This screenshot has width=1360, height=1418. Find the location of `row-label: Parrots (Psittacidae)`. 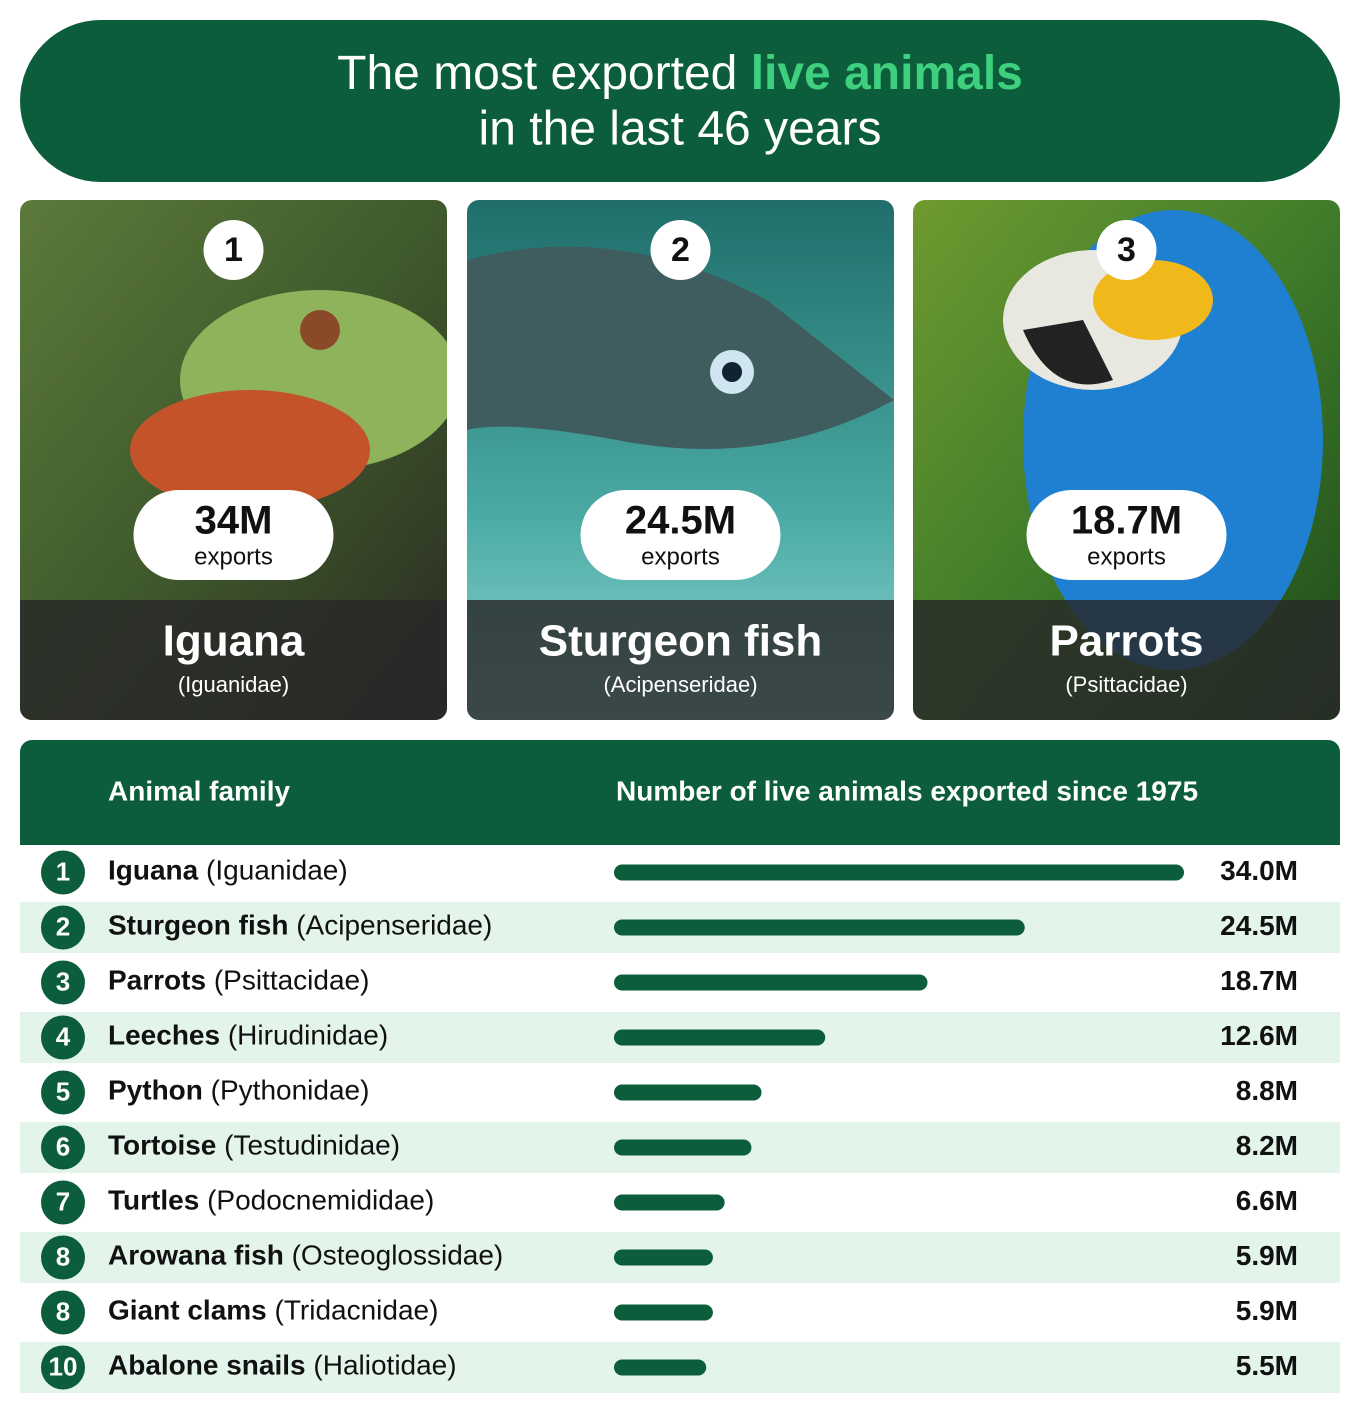

row-label: Parrots (Psittacidae) is located at coordinates (238, 980).